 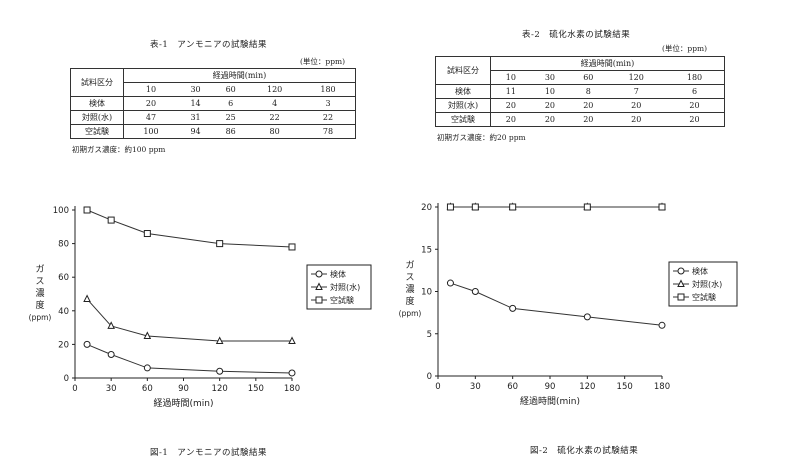 I want to click on chart2-y-label: ガ, so click(x=409, y=265).